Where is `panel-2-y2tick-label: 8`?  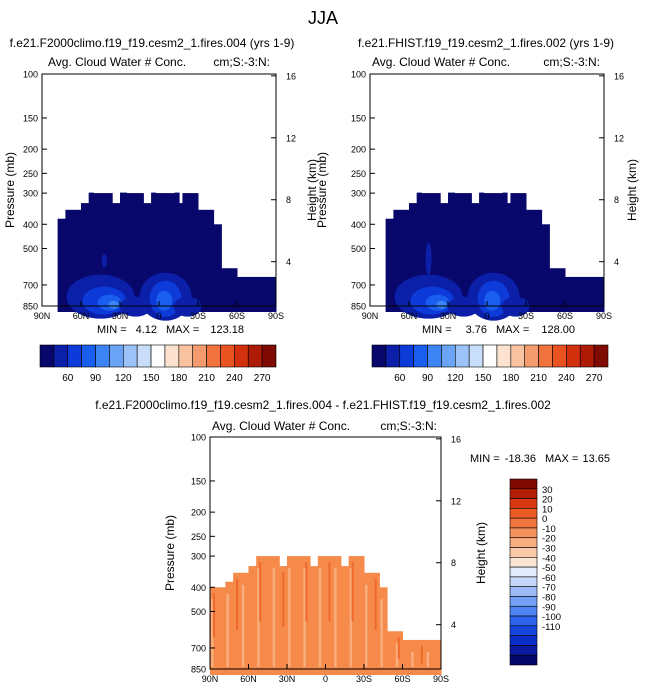
panel-2-y2tick-label: 8 is located at coordinates (616, 200).